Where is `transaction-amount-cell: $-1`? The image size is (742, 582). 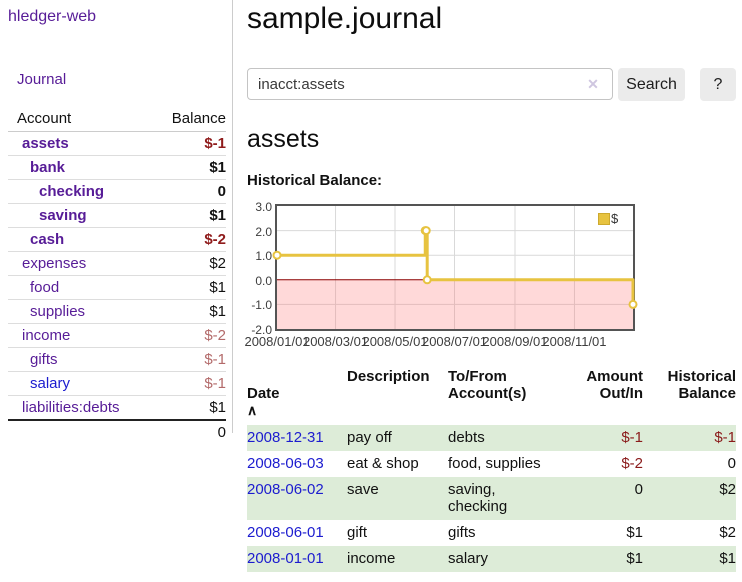 transaction-amount-cell: $-1 is located at coordinates (608, 438).